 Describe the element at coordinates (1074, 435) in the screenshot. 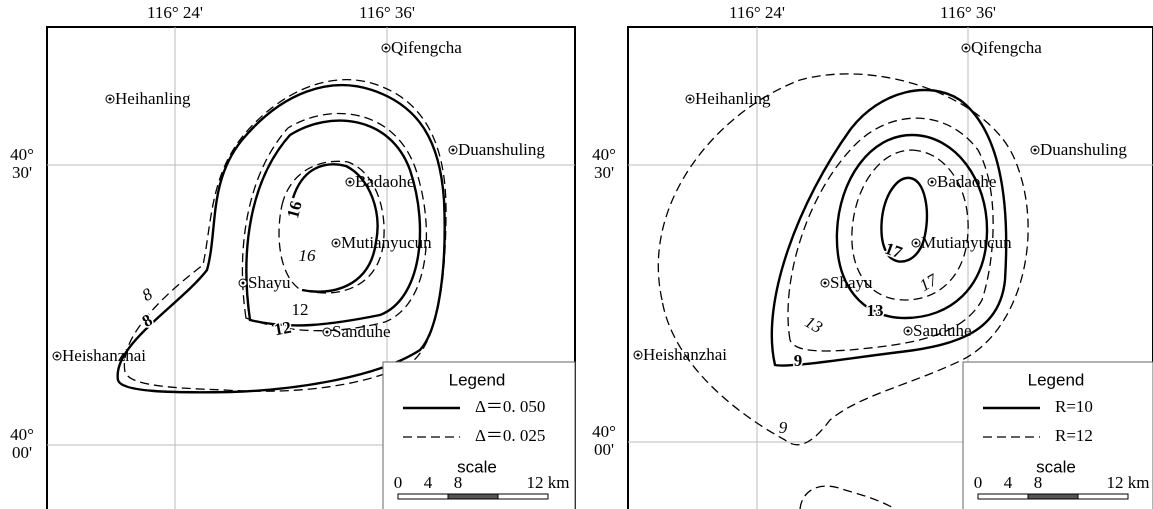

I see `legend-item: R=12` at that location.